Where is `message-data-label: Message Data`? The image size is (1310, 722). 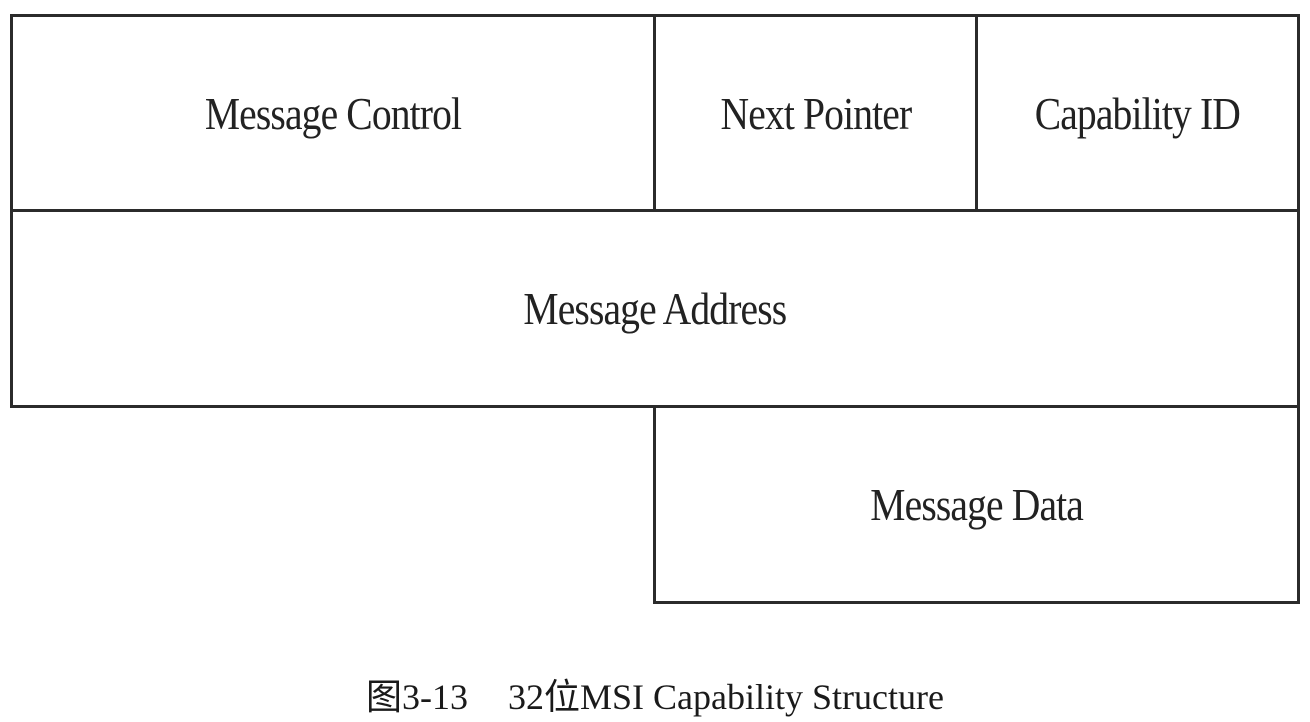
message-data-label: Message Data is located at coordinates (977, 504).